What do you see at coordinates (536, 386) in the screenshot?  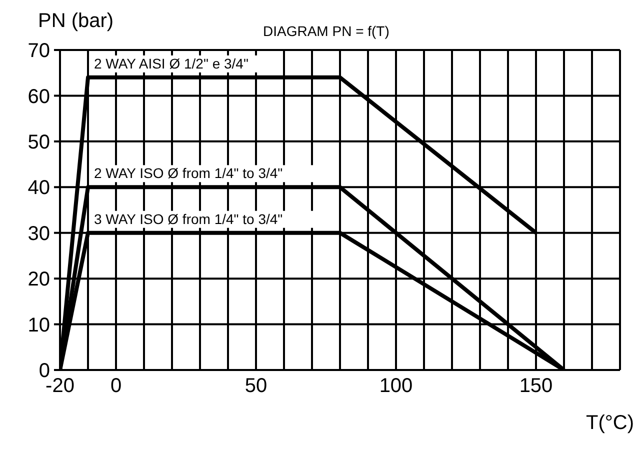 I see `x-tick-label: 150` at bounding box center [536, 386].